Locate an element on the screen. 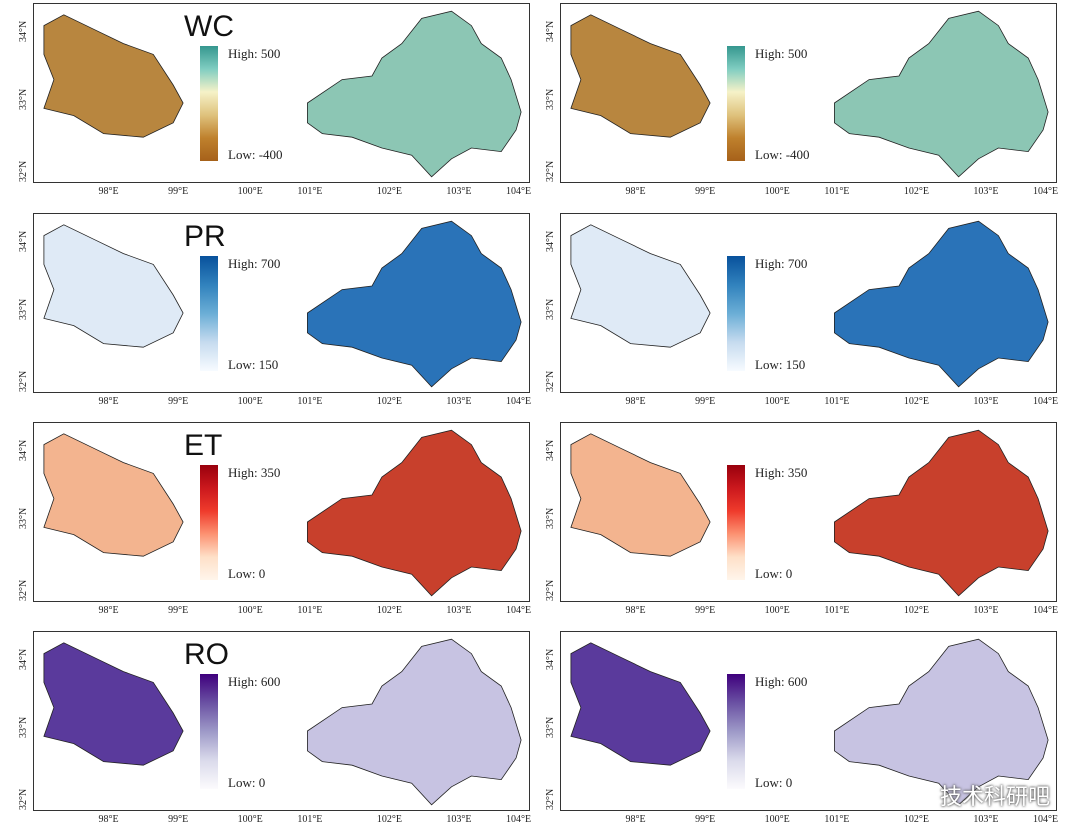 The width and height of the screenshot is (1080, 839). map-frame: High: 700 Low: 150 is located at coordinates (808, 303).